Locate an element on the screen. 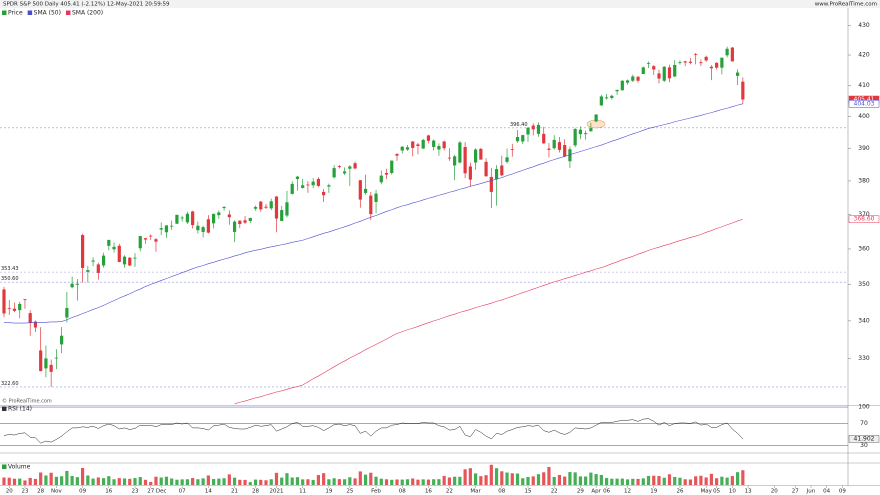 Image resolution: width=880 pixels, height=495 pixels. x-tick-label: 12 is located at coordinates (627, 492).